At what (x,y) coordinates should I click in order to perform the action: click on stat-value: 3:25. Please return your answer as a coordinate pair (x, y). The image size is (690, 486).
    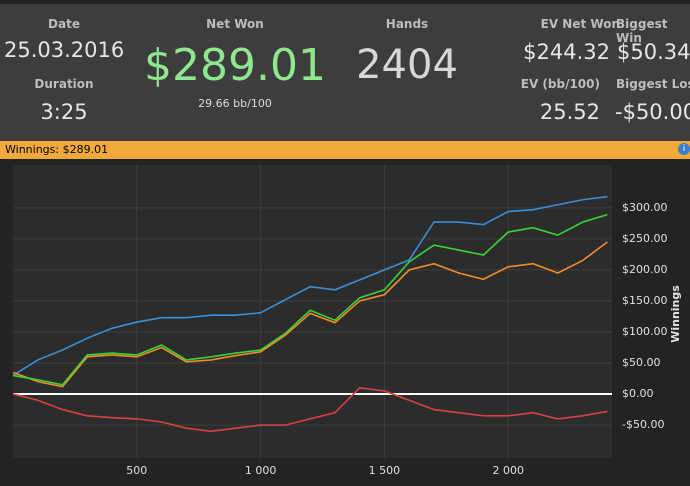
    Looking at the image, I should click on (64, 112).